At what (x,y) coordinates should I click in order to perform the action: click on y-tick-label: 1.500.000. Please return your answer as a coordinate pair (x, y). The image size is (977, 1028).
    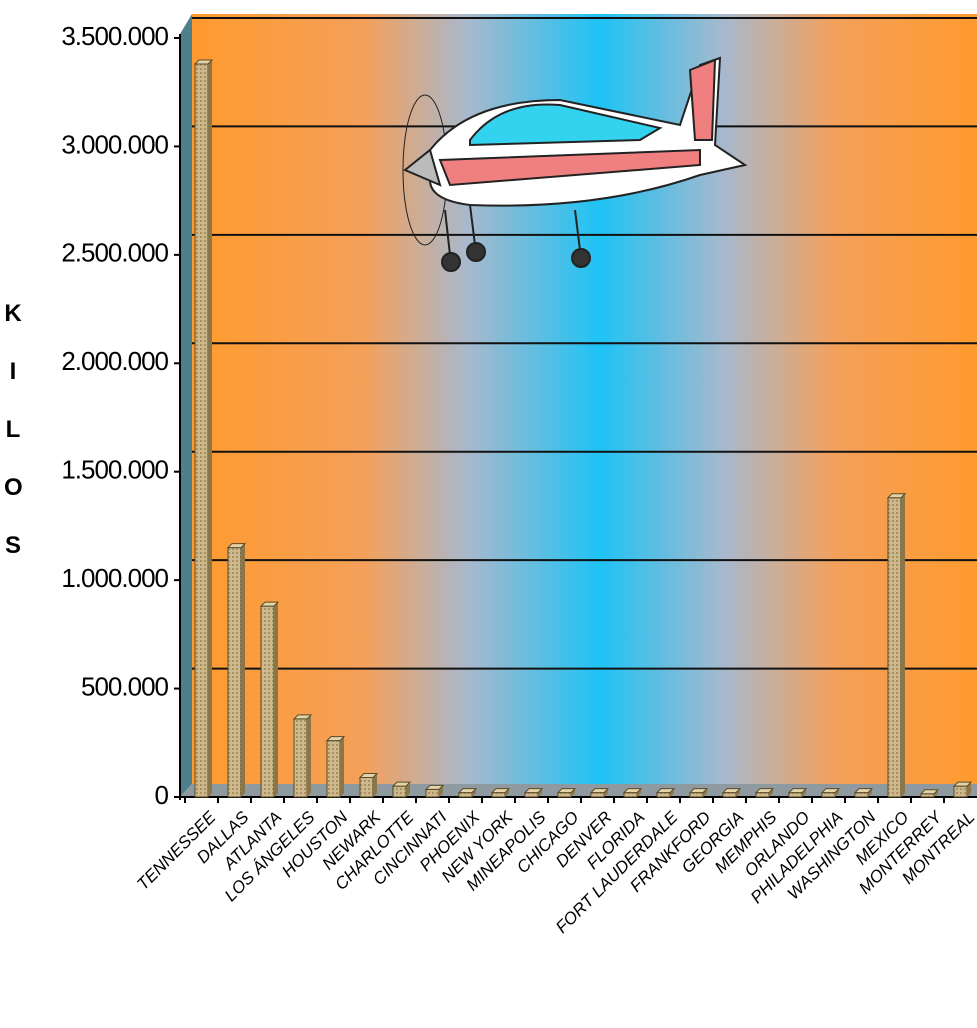
    Looking at the image, I should click on (114, 470).